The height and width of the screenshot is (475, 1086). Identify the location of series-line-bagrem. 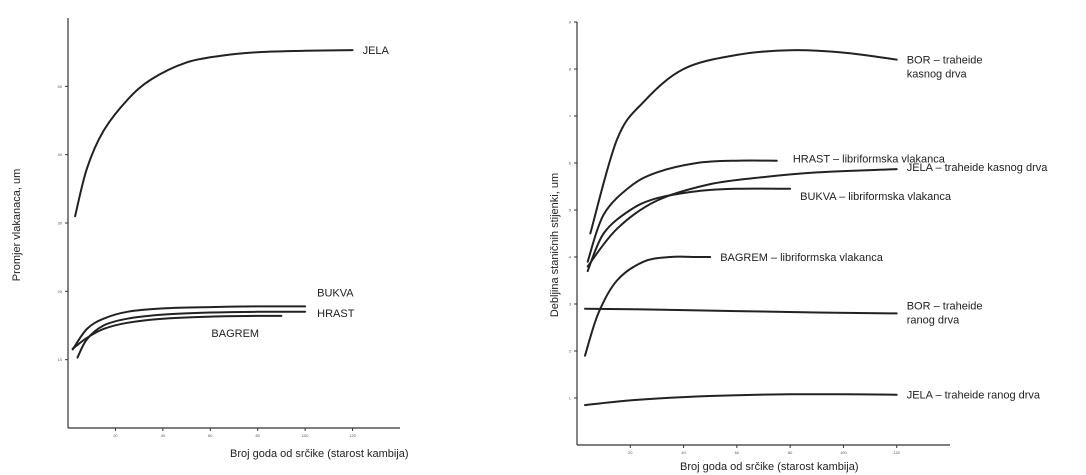
(177, 332).